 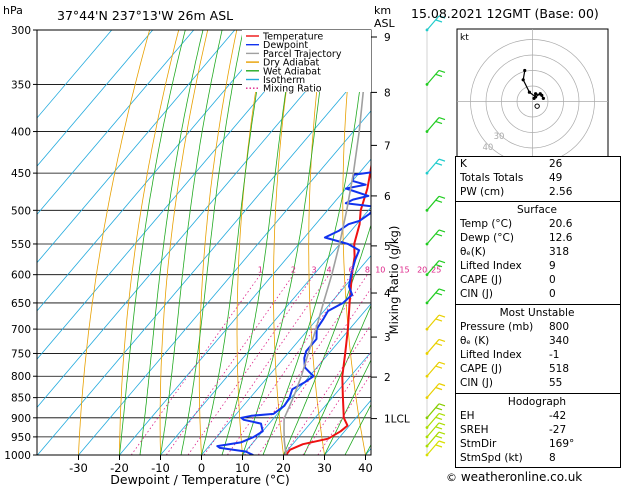 What do you see at coordinates (201, 468) in the screenshot?
I see `x-tick-label: 0` at bounding box center [201, 468].